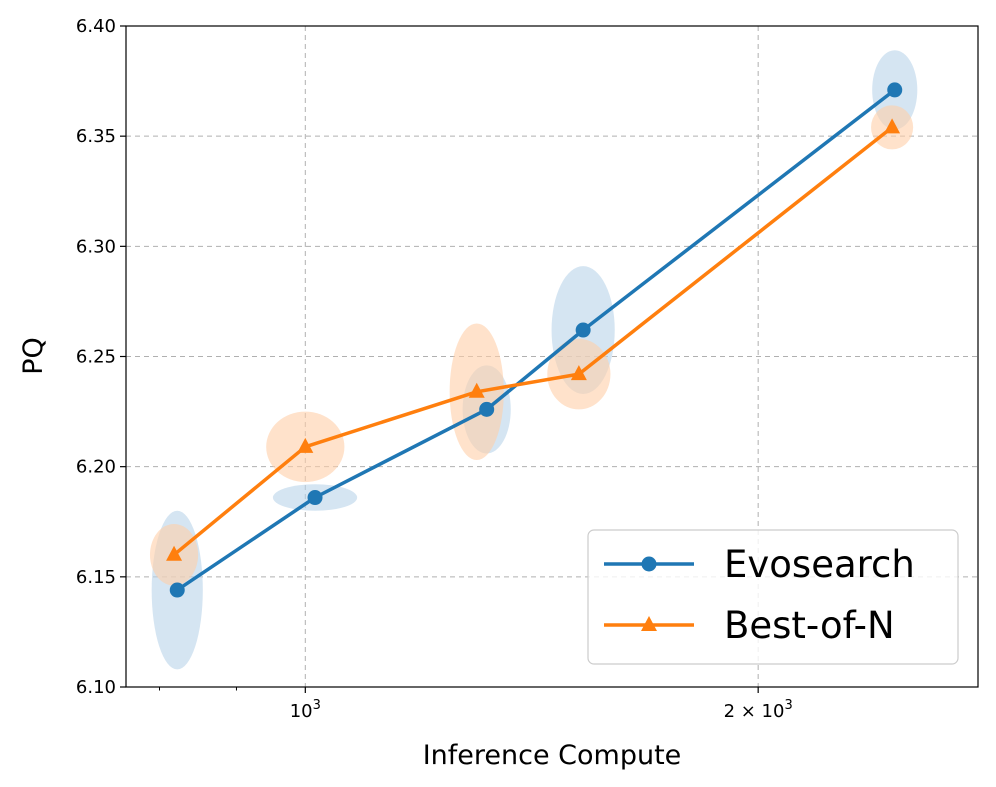 The width and height of the screenshot is (996, 787). I want to click on legend-evosearch-label: Evosearch, so click(819, 564).